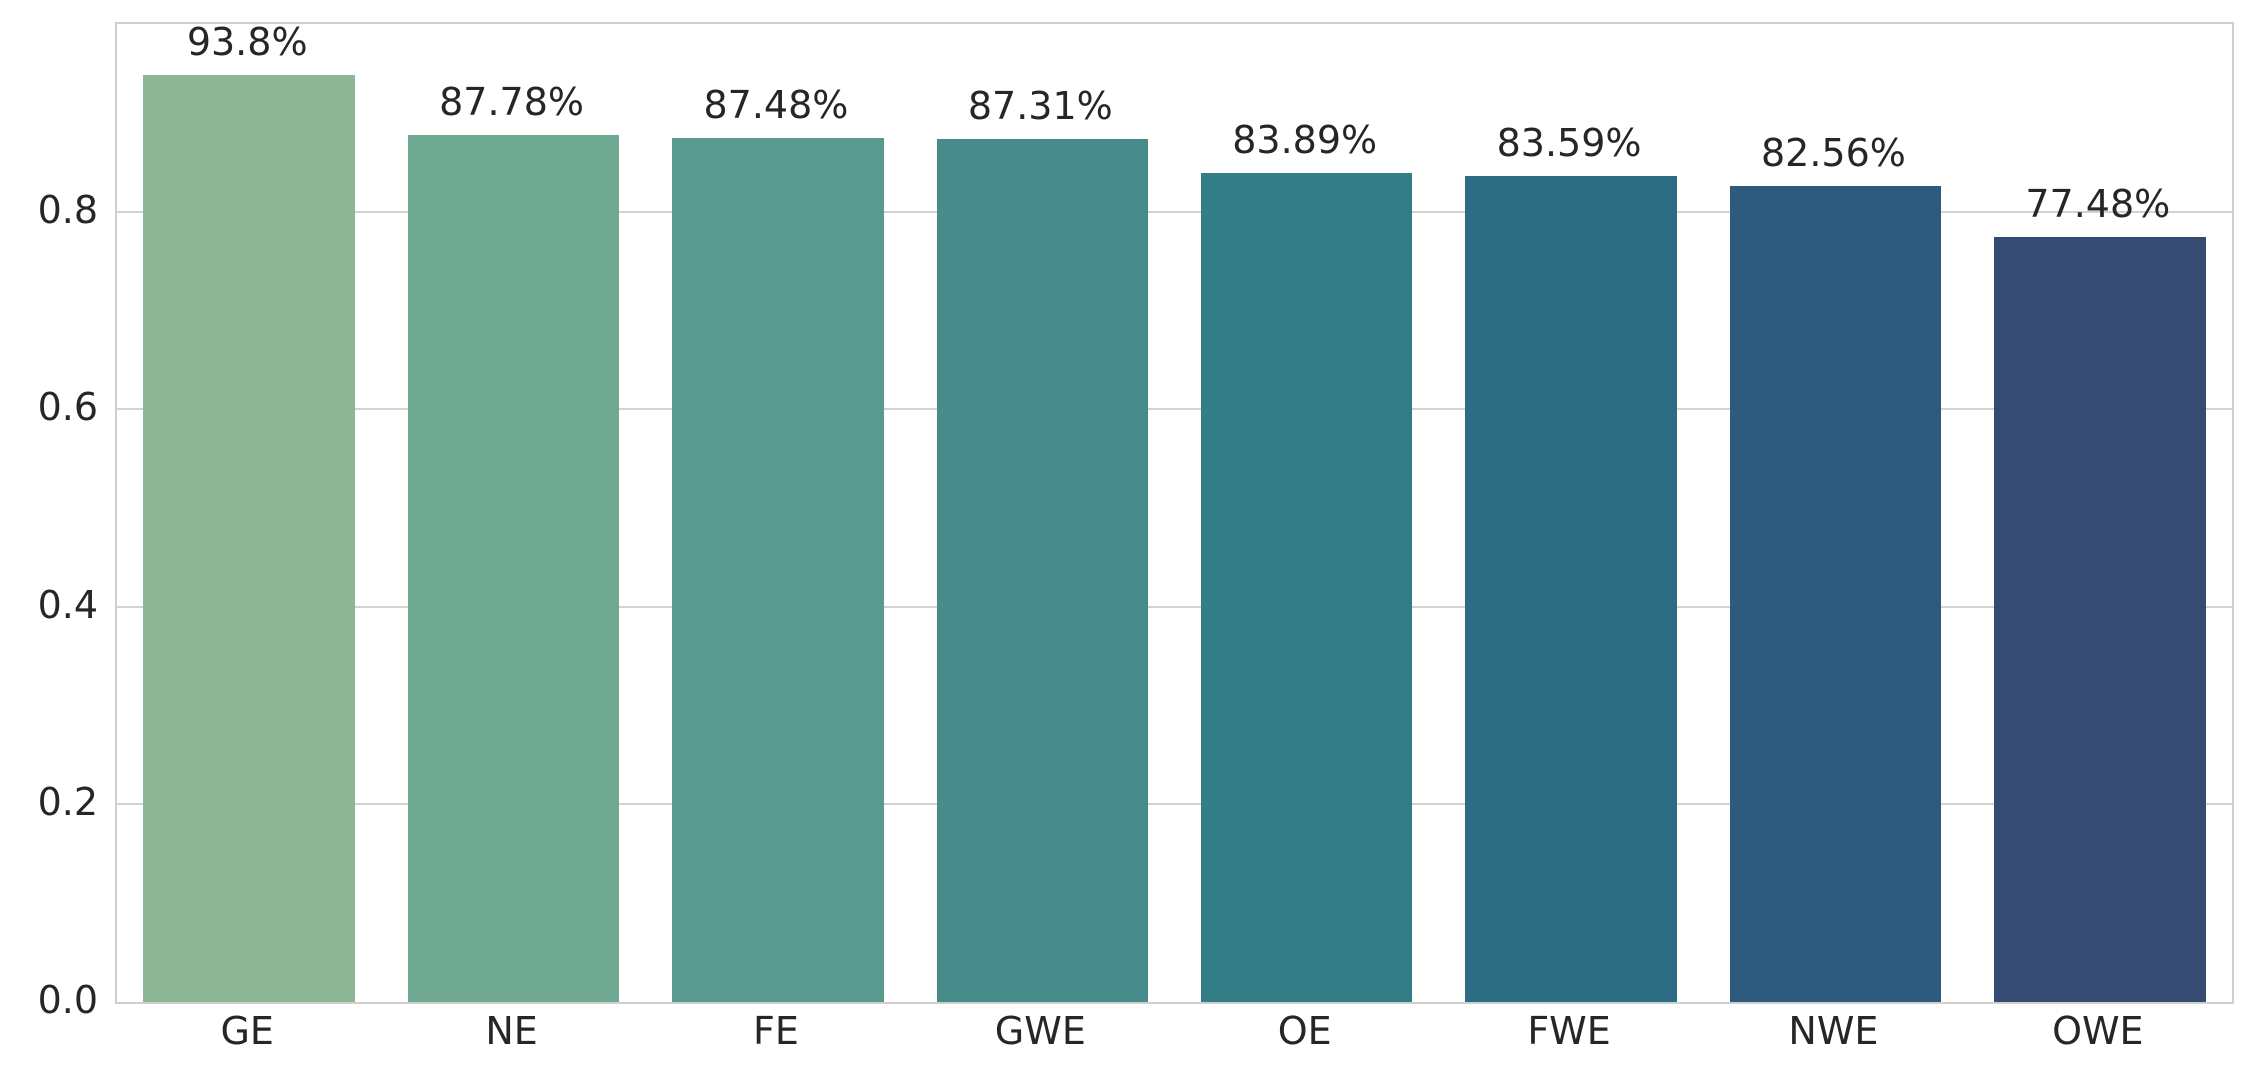 This screenshot has width=2252, height=1077. I want to click on y-tick-label-0.4: 0.4, so click(67, 604).